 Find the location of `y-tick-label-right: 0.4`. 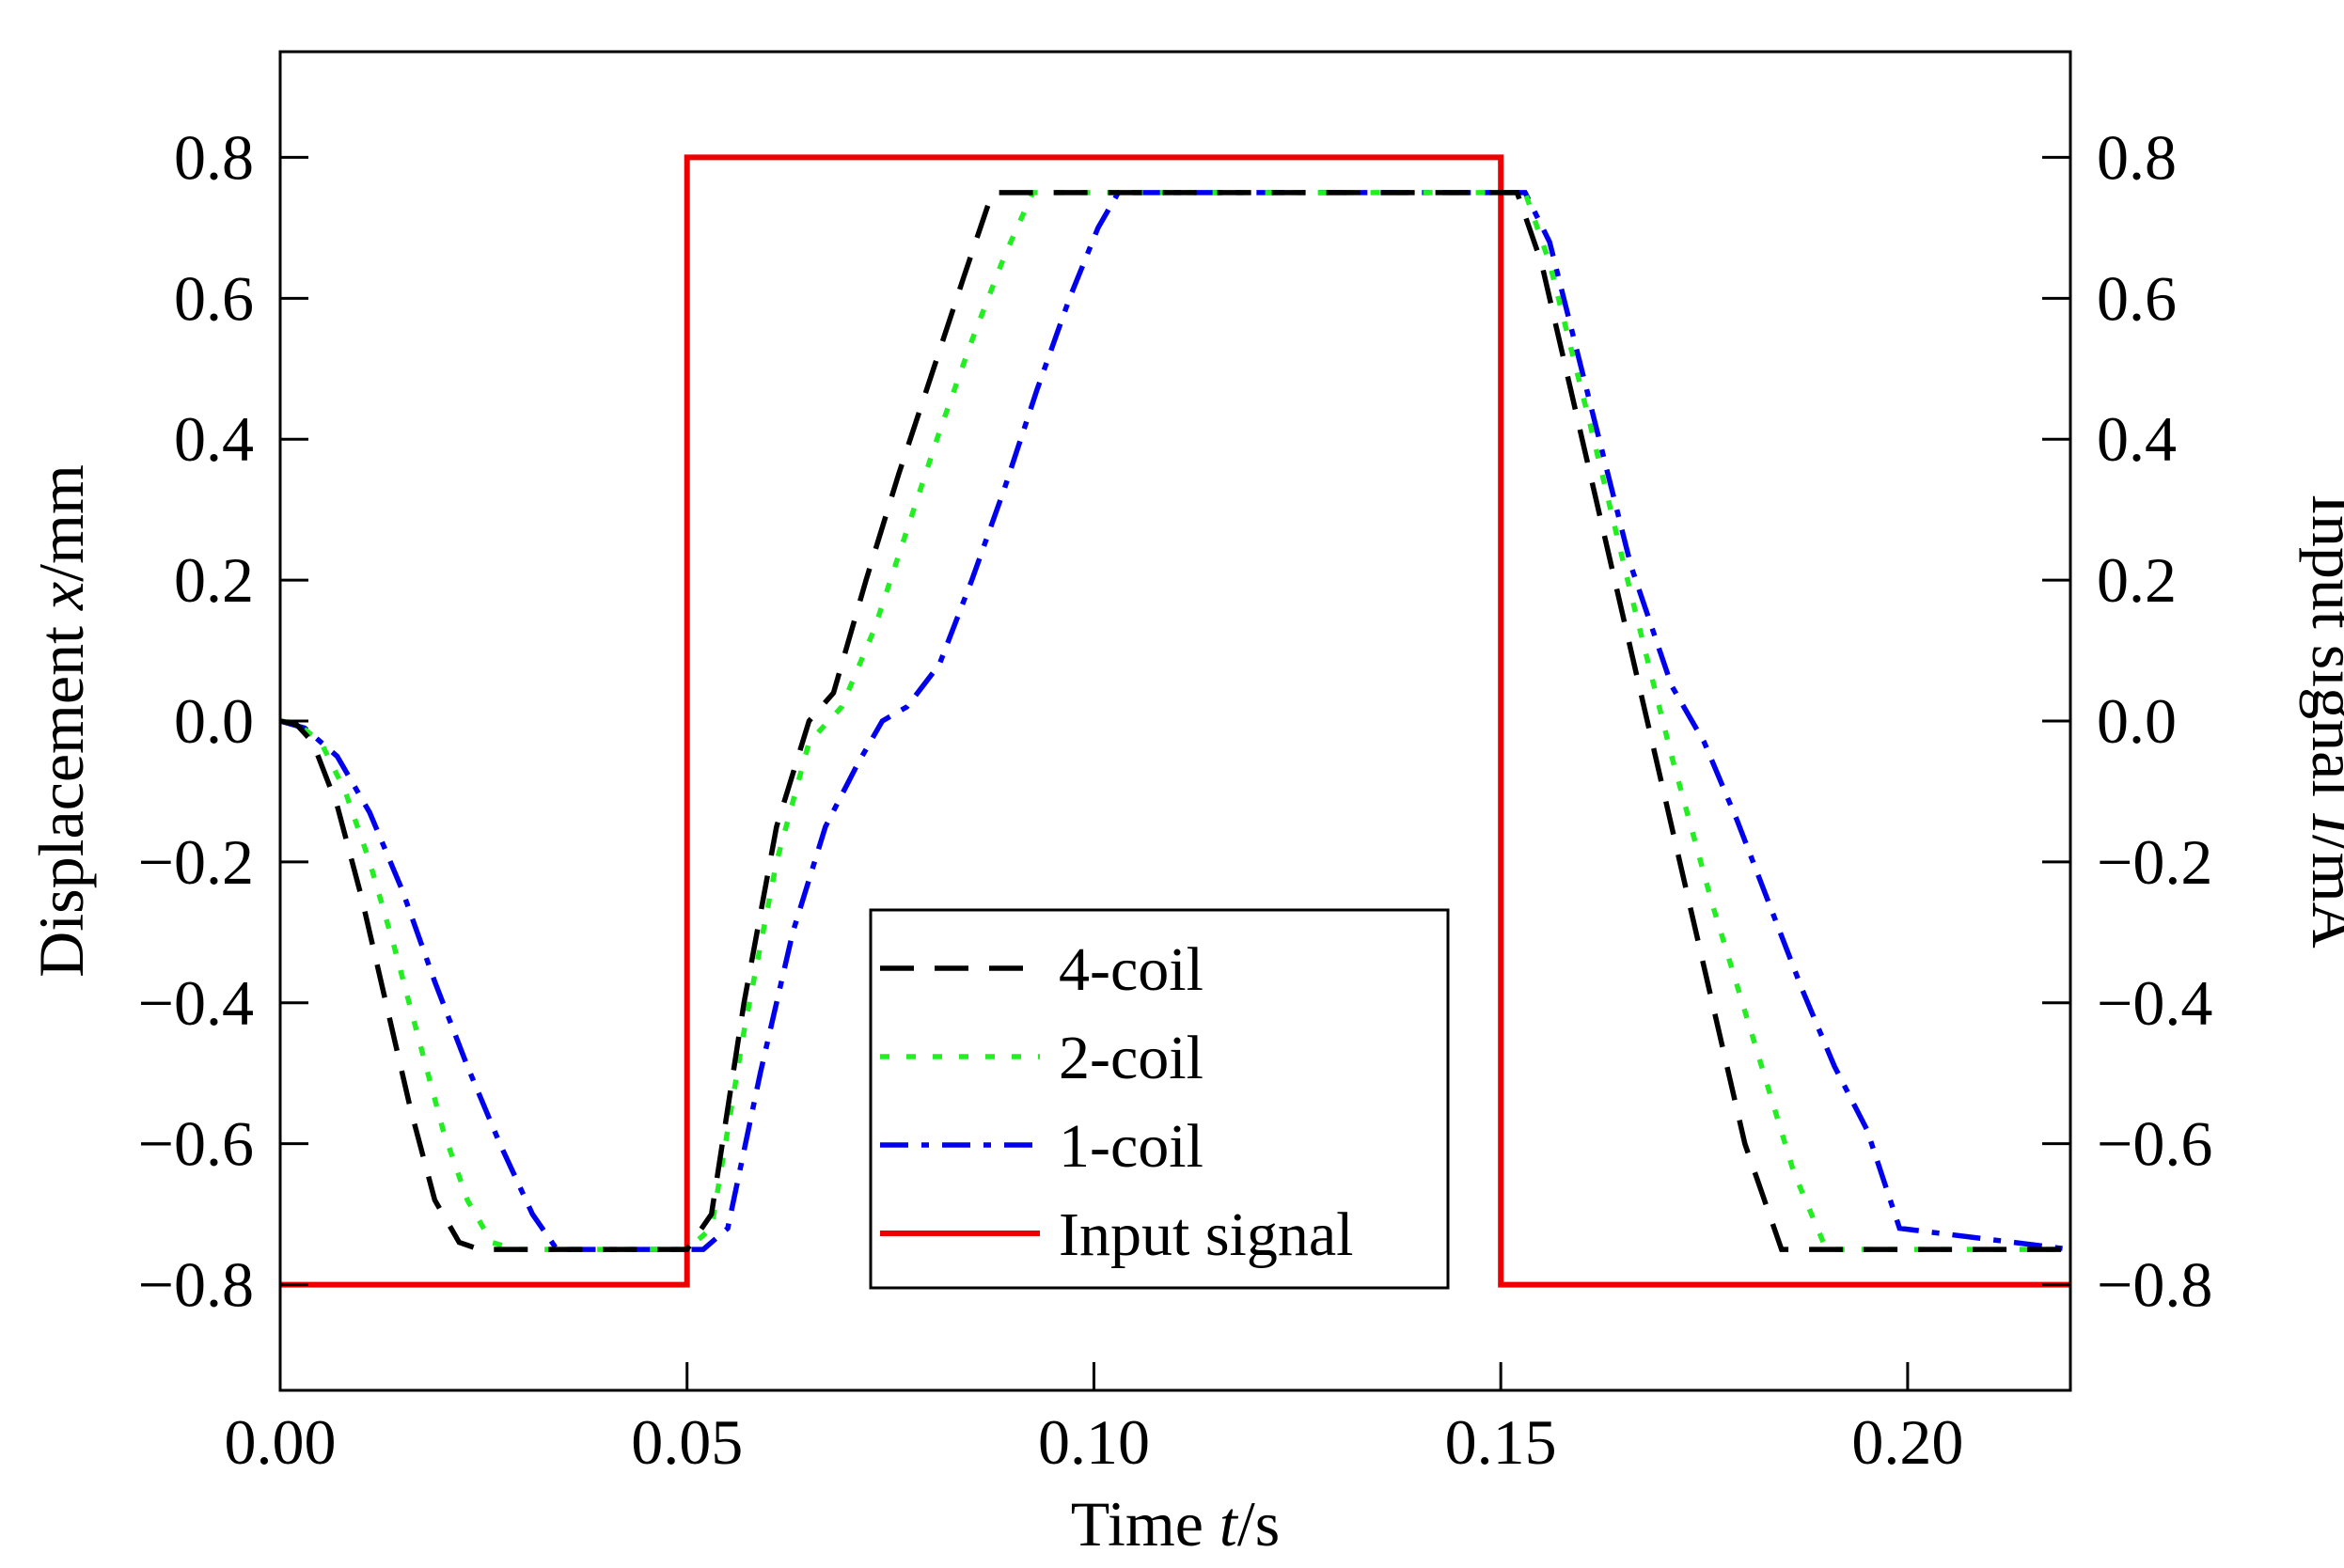

y-tick-label-right: 0.4 is located at coordinates (2137, 439).